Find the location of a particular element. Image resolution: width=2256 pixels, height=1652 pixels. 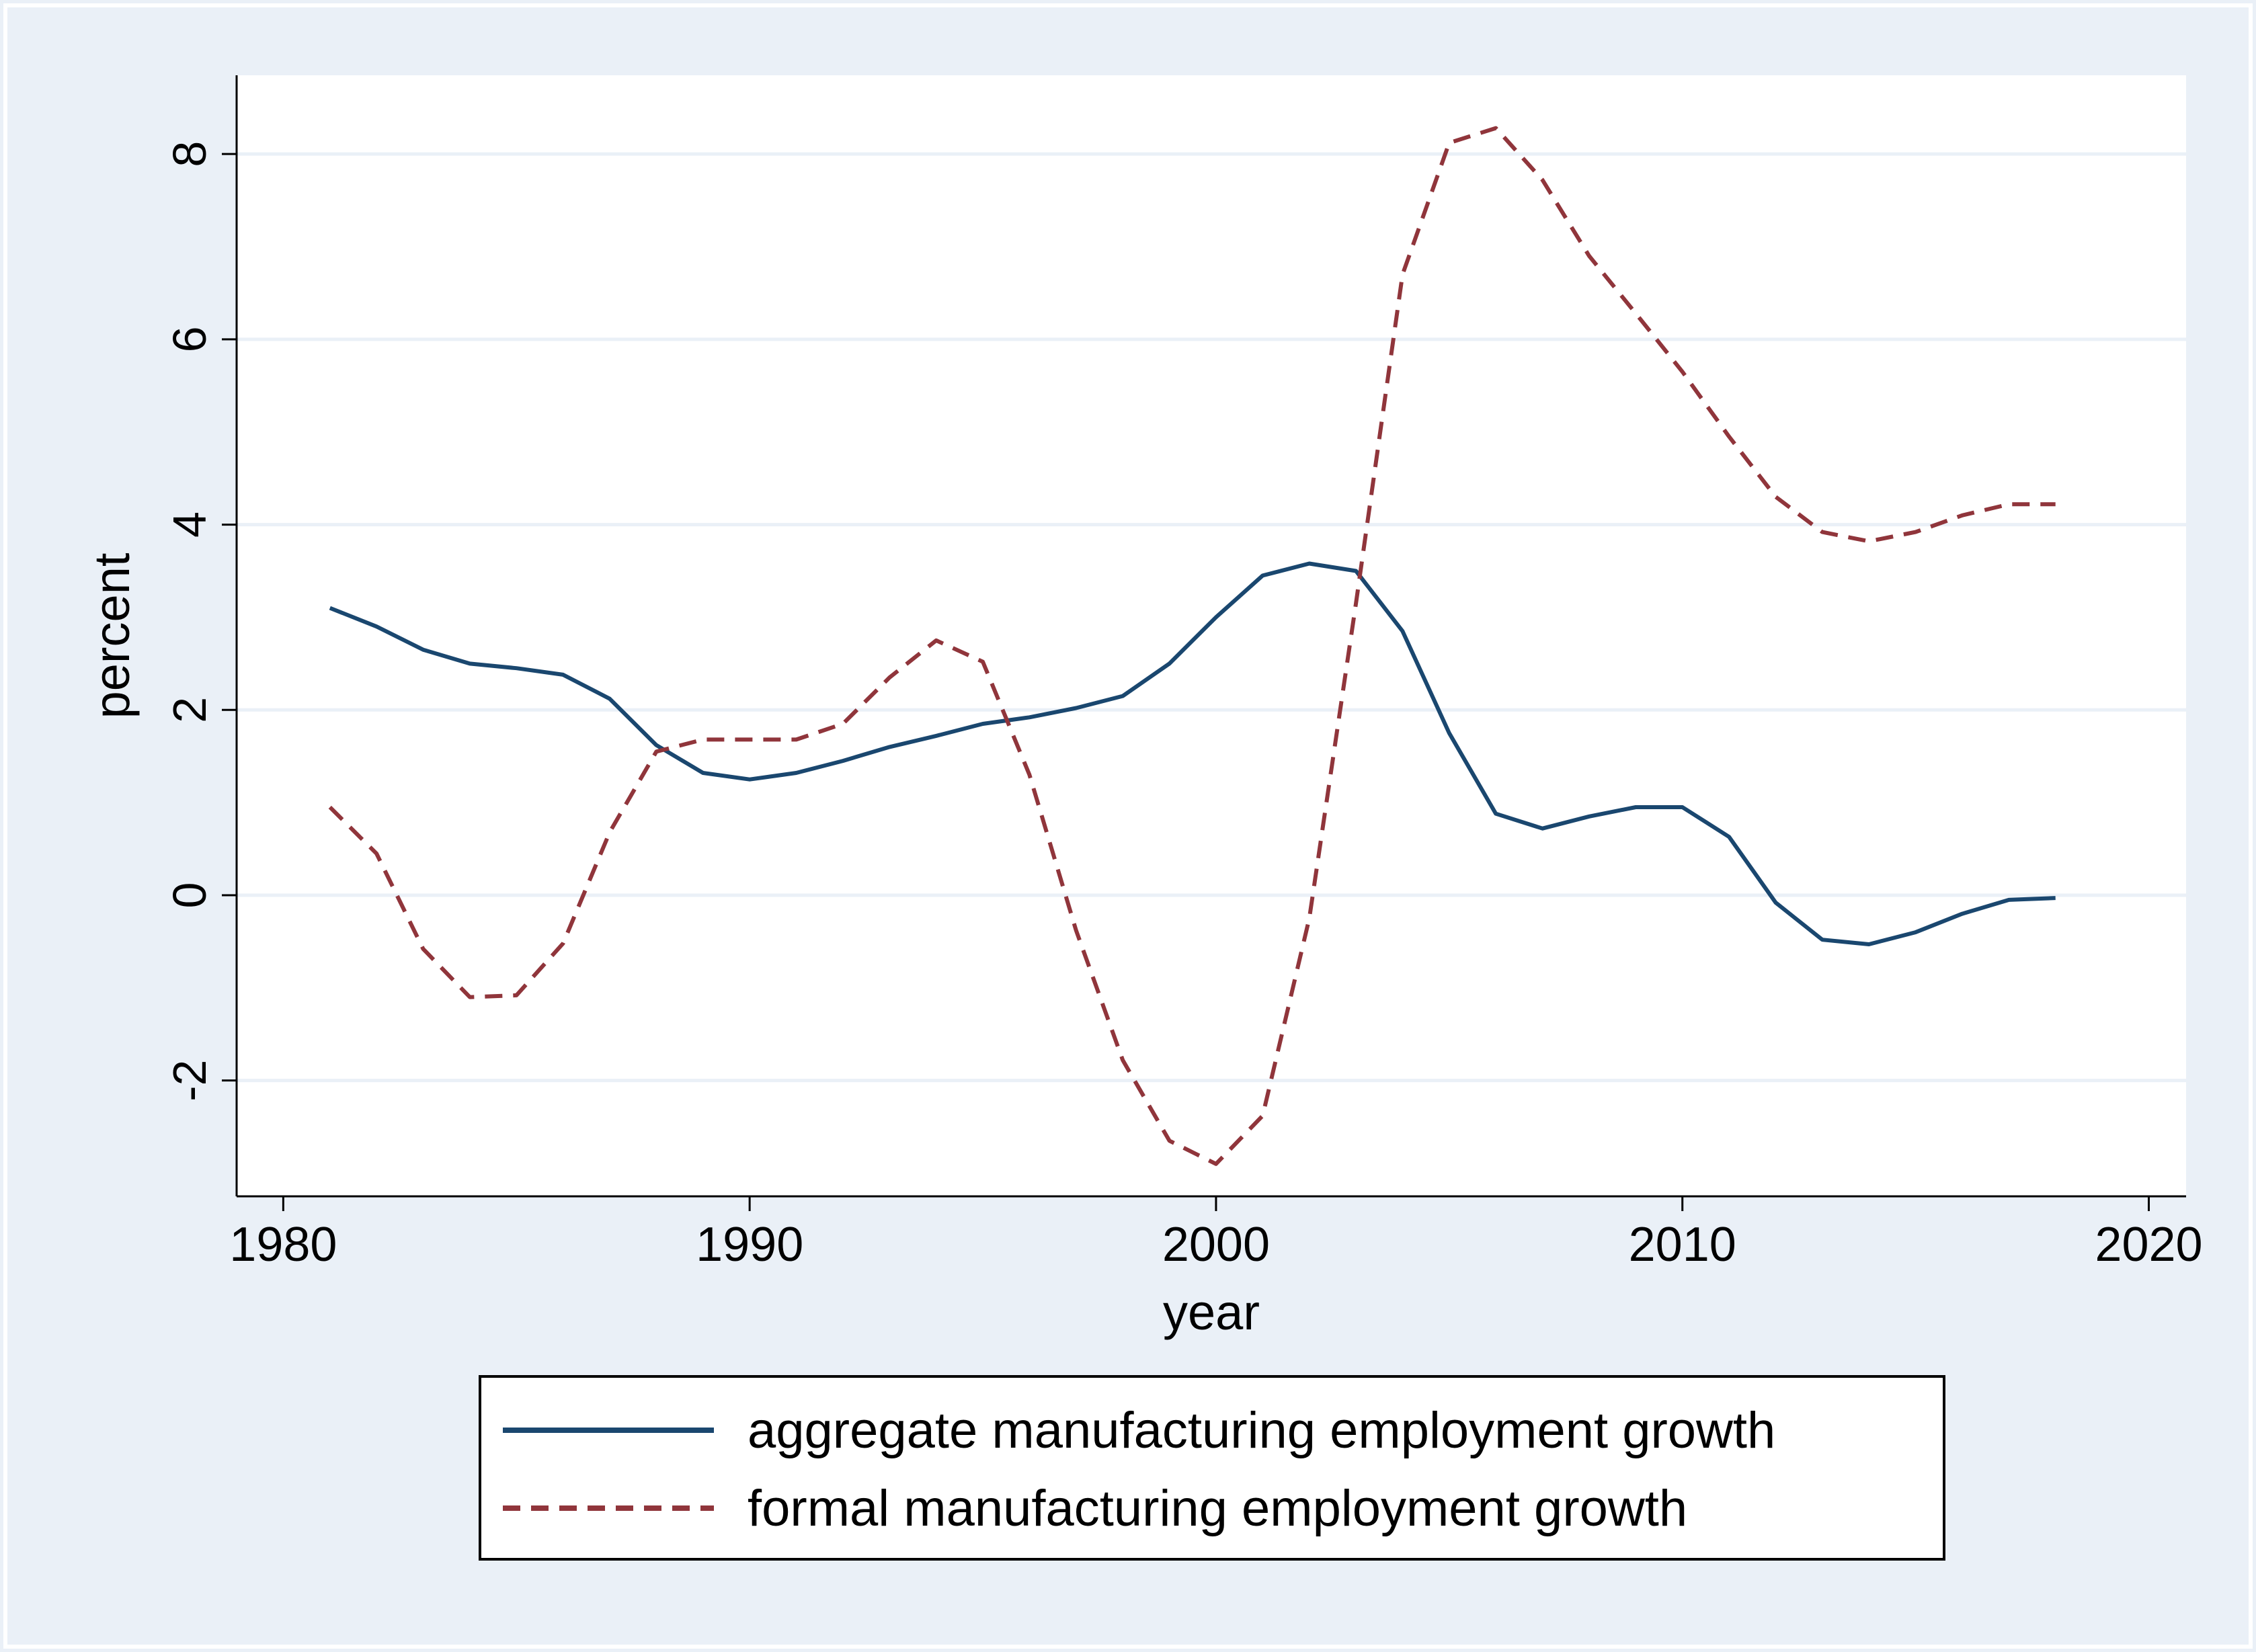

x-tick-label-1990: 1990 is located at coordinates (750, 1245).